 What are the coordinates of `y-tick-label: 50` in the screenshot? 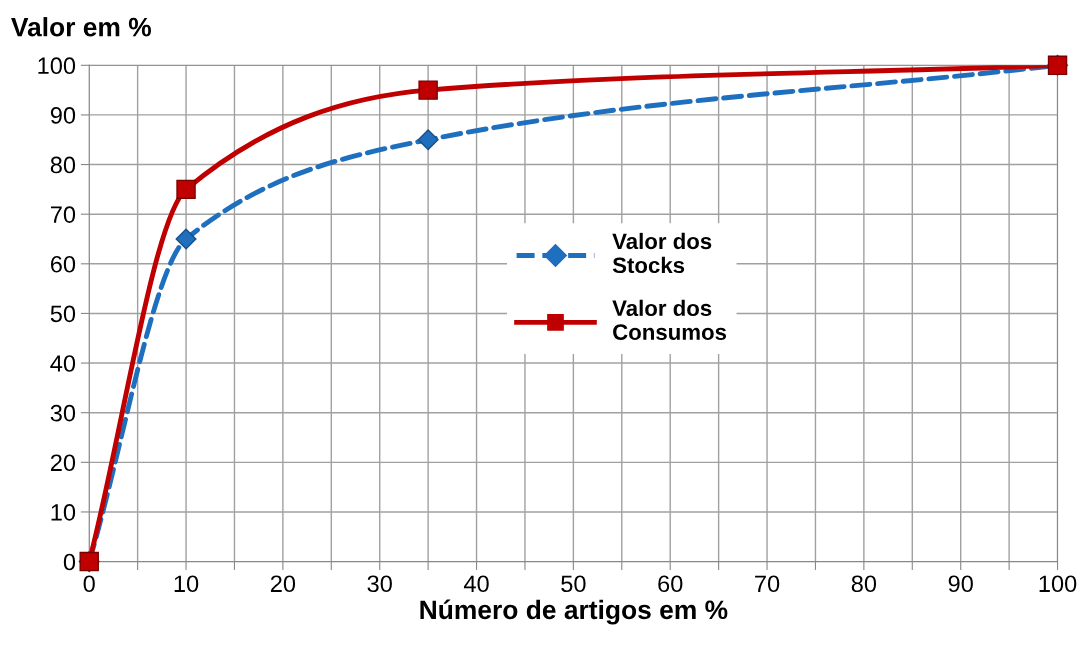 It's located at (63, 314).